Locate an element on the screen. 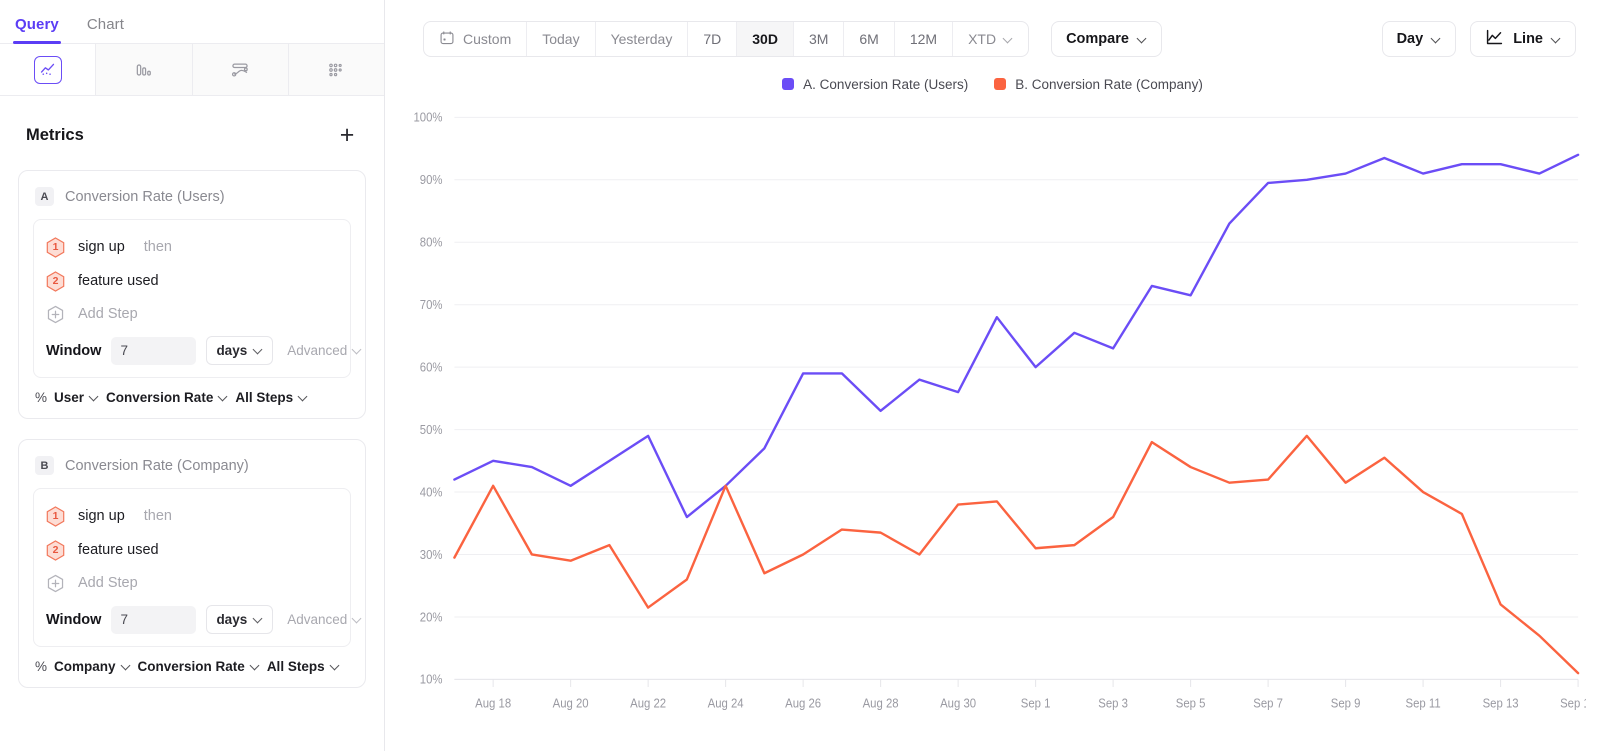 The height and width of the screenshot is (751, 1600). add-step-button-b: Add Step is located at coordinates (192, 583).